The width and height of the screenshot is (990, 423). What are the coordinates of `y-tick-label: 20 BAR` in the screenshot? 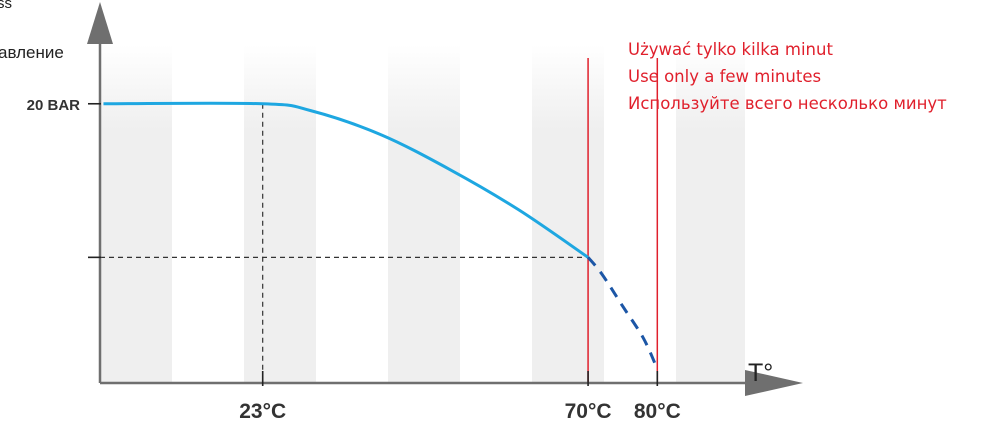 It's located at (54, 105).